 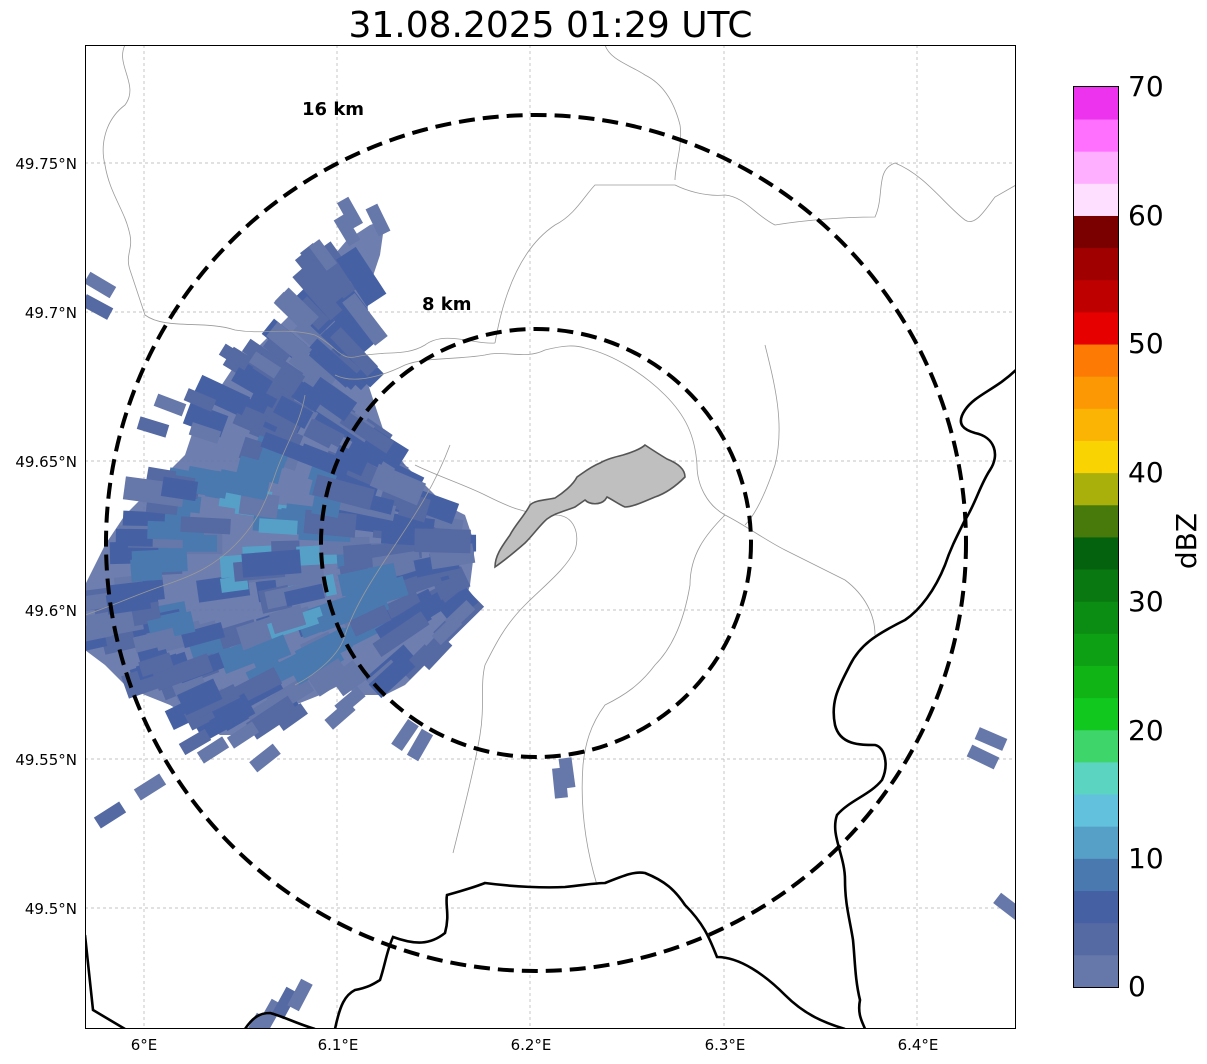 I want to click on lat-label-49-55: 49.55°N, so click(x=46, y=760).